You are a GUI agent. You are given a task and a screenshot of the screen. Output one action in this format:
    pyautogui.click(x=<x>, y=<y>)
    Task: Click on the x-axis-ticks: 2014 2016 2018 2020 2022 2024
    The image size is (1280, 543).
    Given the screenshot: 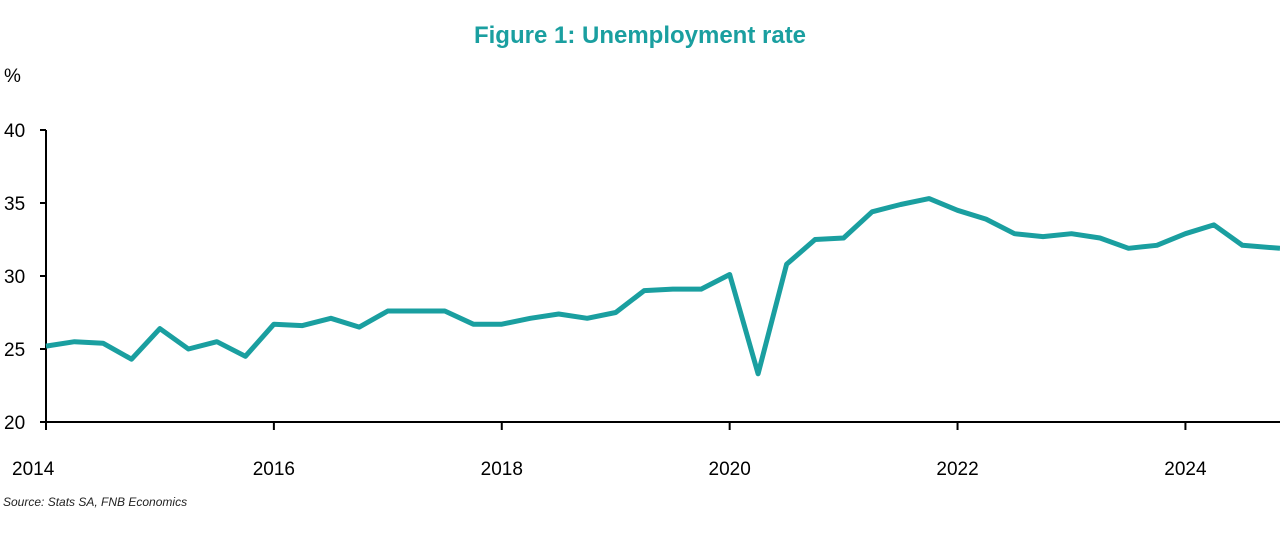 What is the action you would take?
    pyautogui.click(x=609, y=451)
    